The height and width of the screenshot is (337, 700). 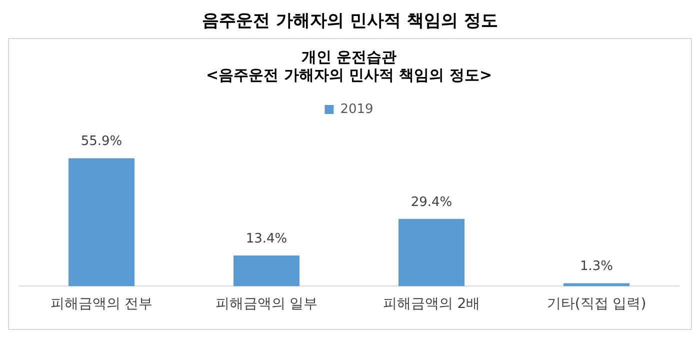 What do you see at coordinates (431, 304) in the screenshot?
I see `x-tick-label: 피해금액의 2배` at bounding box center [431, 304].